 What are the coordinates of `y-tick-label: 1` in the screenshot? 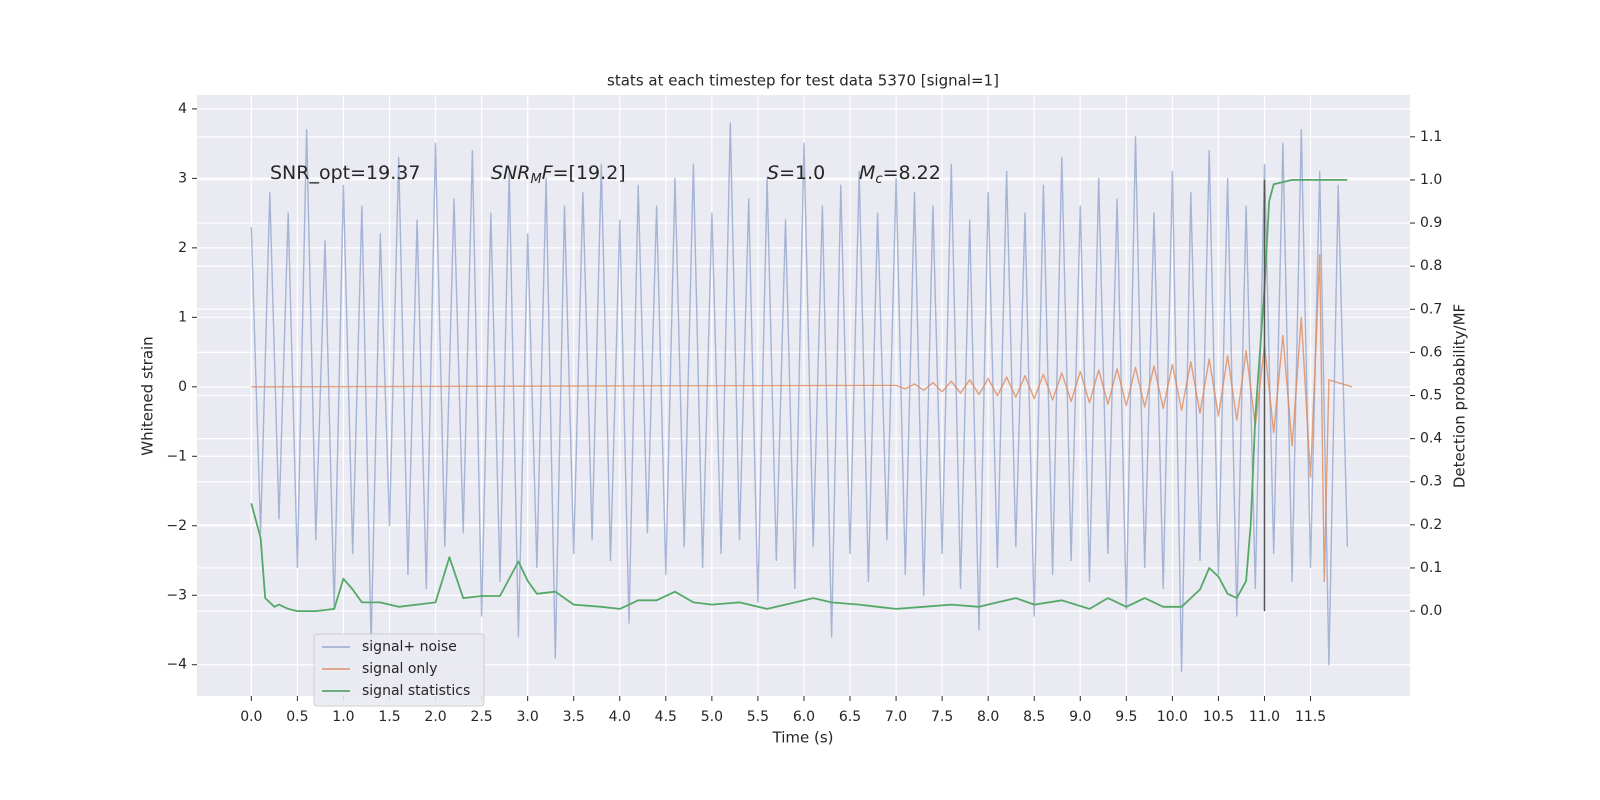 It's located at (182, 317).